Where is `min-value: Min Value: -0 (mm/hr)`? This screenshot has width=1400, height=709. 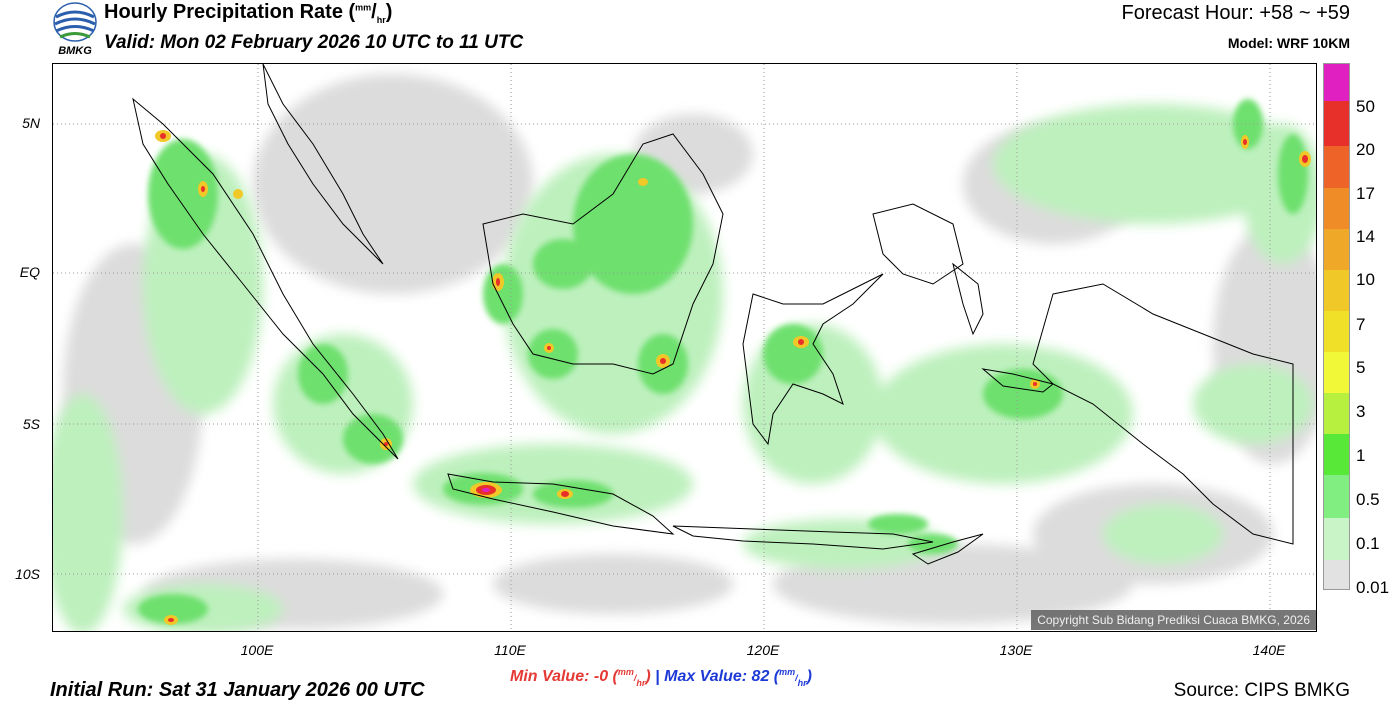 min-value: Min Value: -0 (mm/hr) is located at coordinates (580, 677).